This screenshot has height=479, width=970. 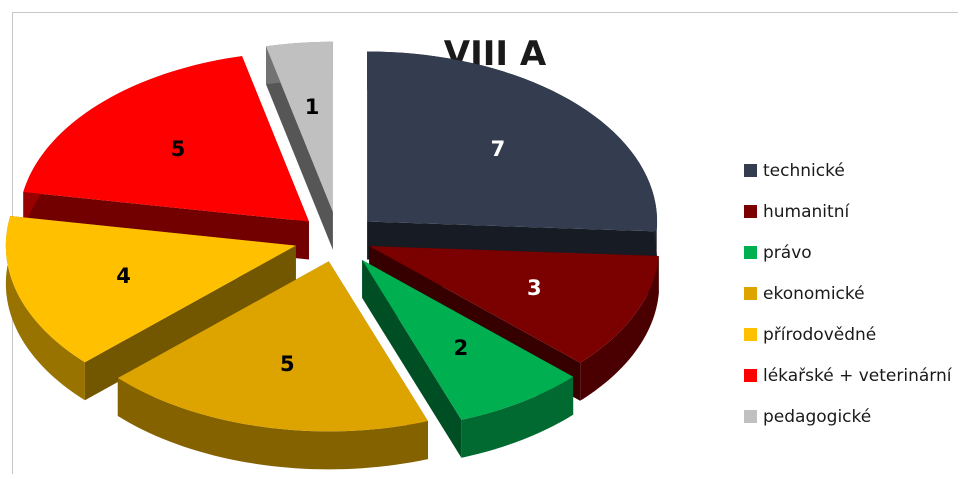 What do you see at coordinates (847, 170) in the screenshot?
I see `legend-item: technické` at bounding box center [847, 170].